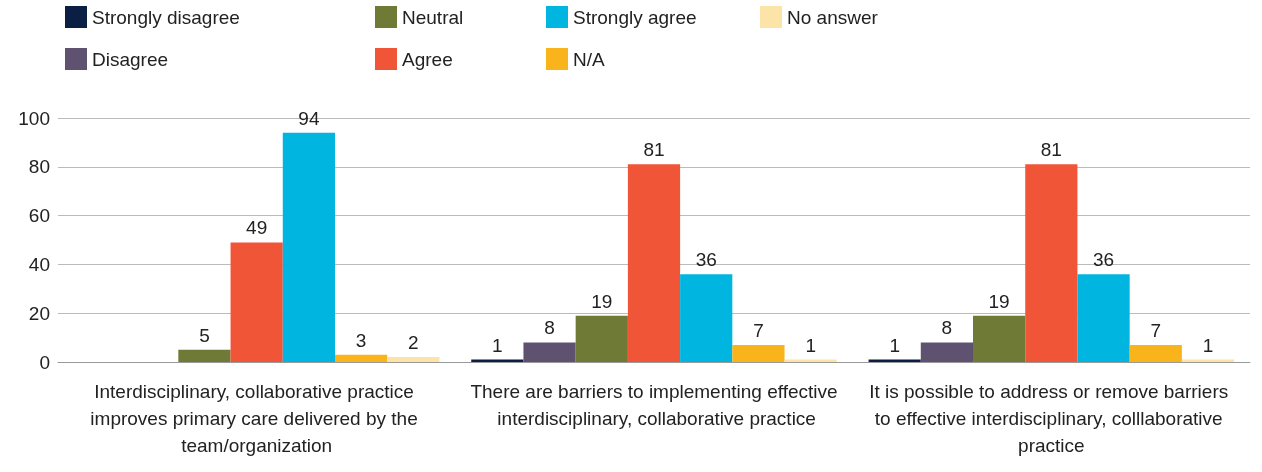 The width and height of the screenshot is (1262, 472). I want to click on legend-label: Agree, so click(427, 59).